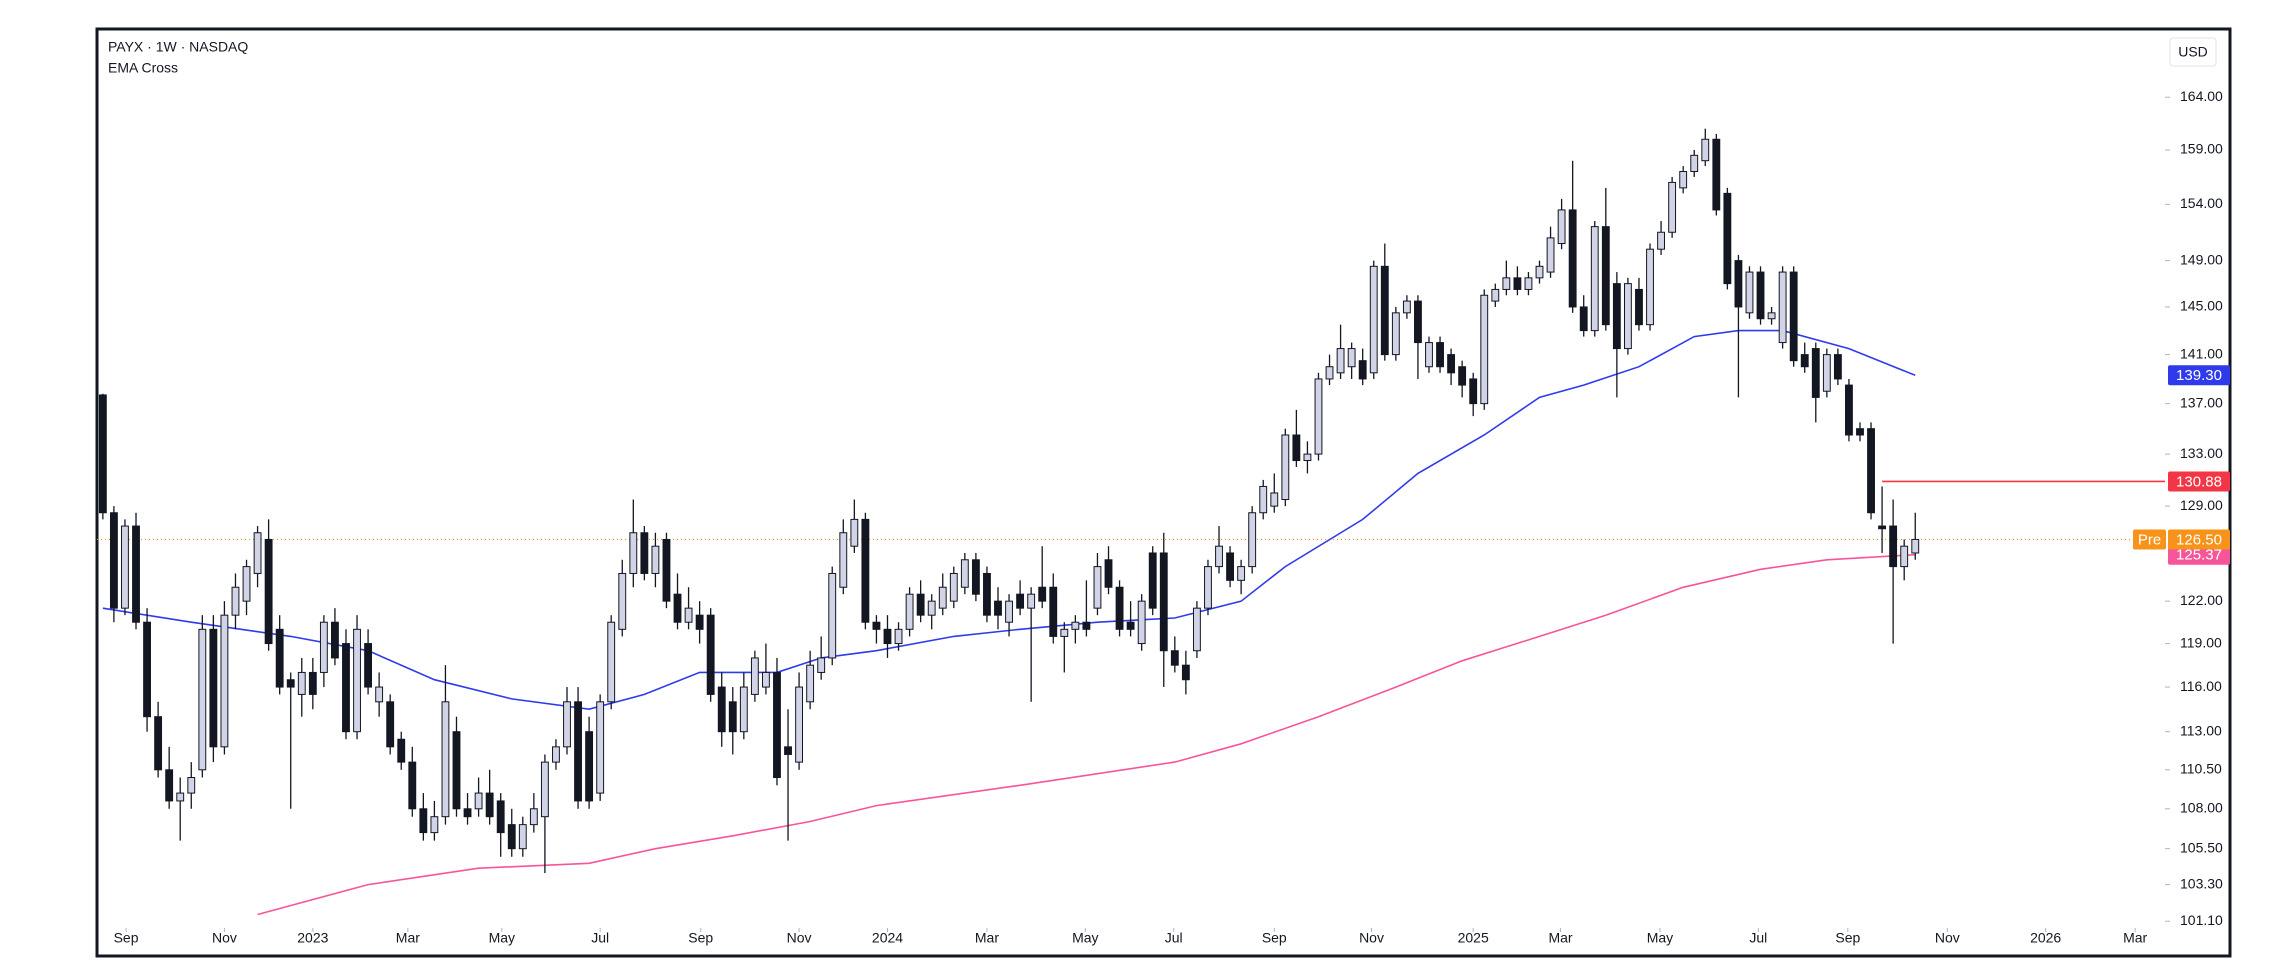  Describe the element at coordinates (1371, 938) in the screenshot. I see `x-tick-label: Nov` at that location.